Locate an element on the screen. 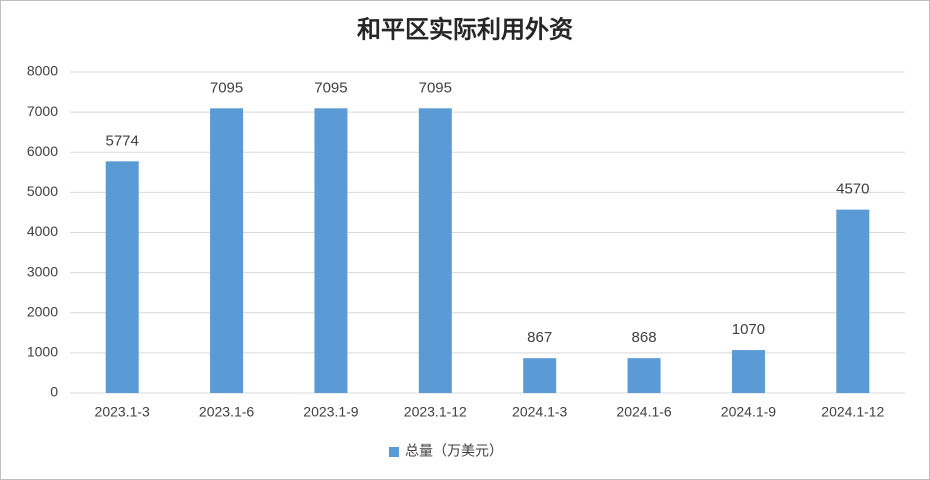 The width and height of the screenshot is (930, 480). value-label: 5774 is located at coordinates (122, 140).